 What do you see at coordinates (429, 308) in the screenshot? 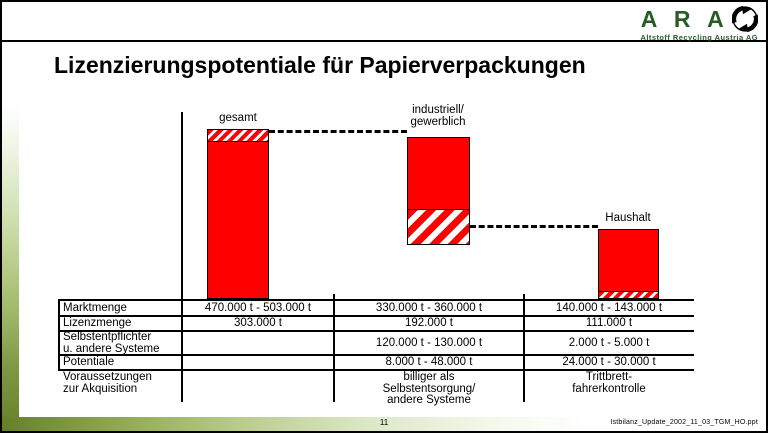
I see `cell-marktmenge-industriell: 330.000 t - 360.000 t` at bounding box center [429, 308].